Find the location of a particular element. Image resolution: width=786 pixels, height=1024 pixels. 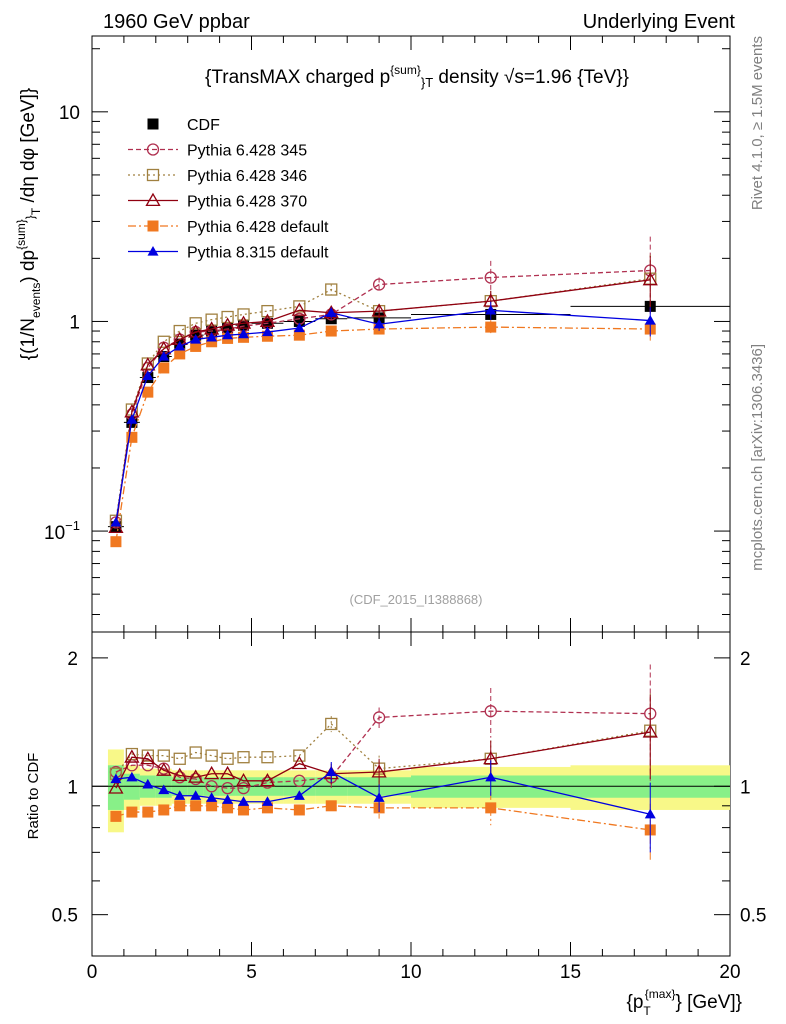

legend-entry-pythia-6-428-345: Pythia 6.428 345 is located at coordinates (217, 151).